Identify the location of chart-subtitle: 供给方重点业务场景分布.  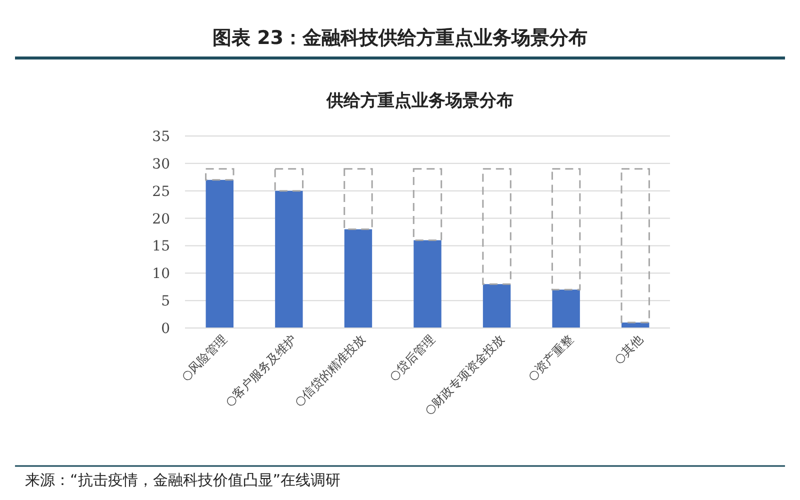
(420, 101).